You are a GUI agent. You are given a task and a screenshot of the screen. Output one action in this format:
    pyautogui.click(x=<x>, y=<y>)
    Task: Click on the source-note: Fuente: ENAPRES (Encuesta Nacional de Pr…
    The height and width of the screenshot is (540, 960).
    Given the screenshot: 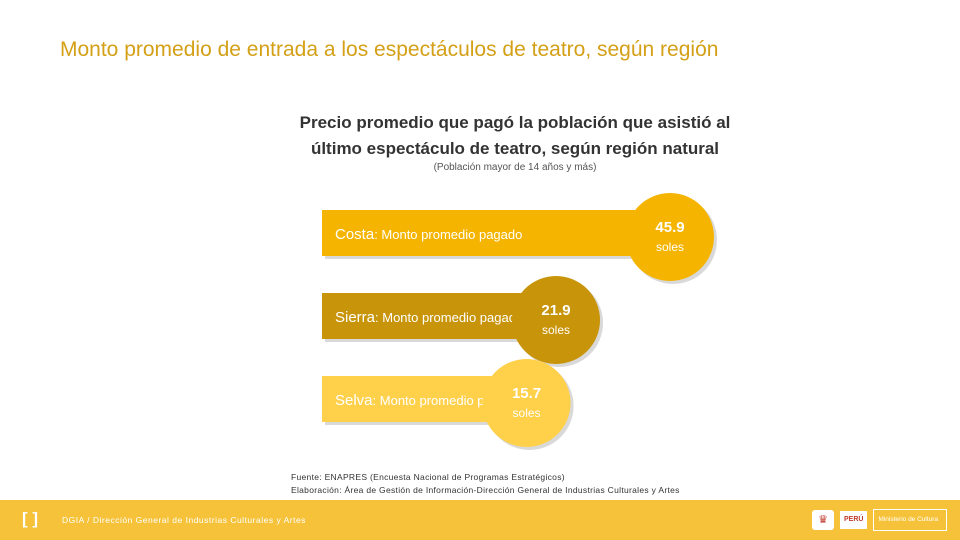 What is the action you would take?
    pyautogui.click(x=485, y=484)
    